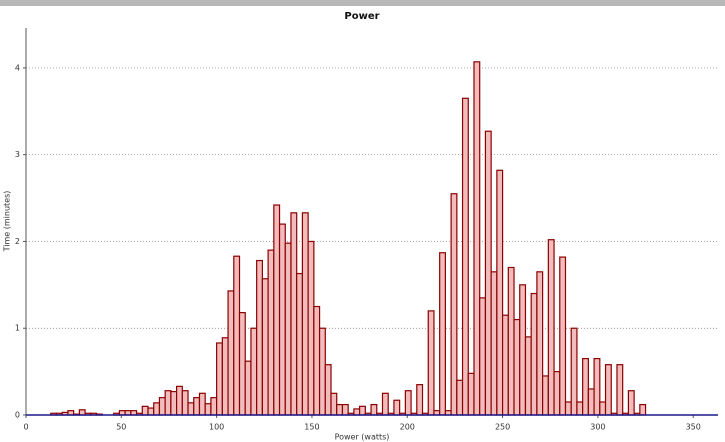 The width and height of the screenshot is (725, 442). I want to click on x-tick-label: 50, so click(121, 427).